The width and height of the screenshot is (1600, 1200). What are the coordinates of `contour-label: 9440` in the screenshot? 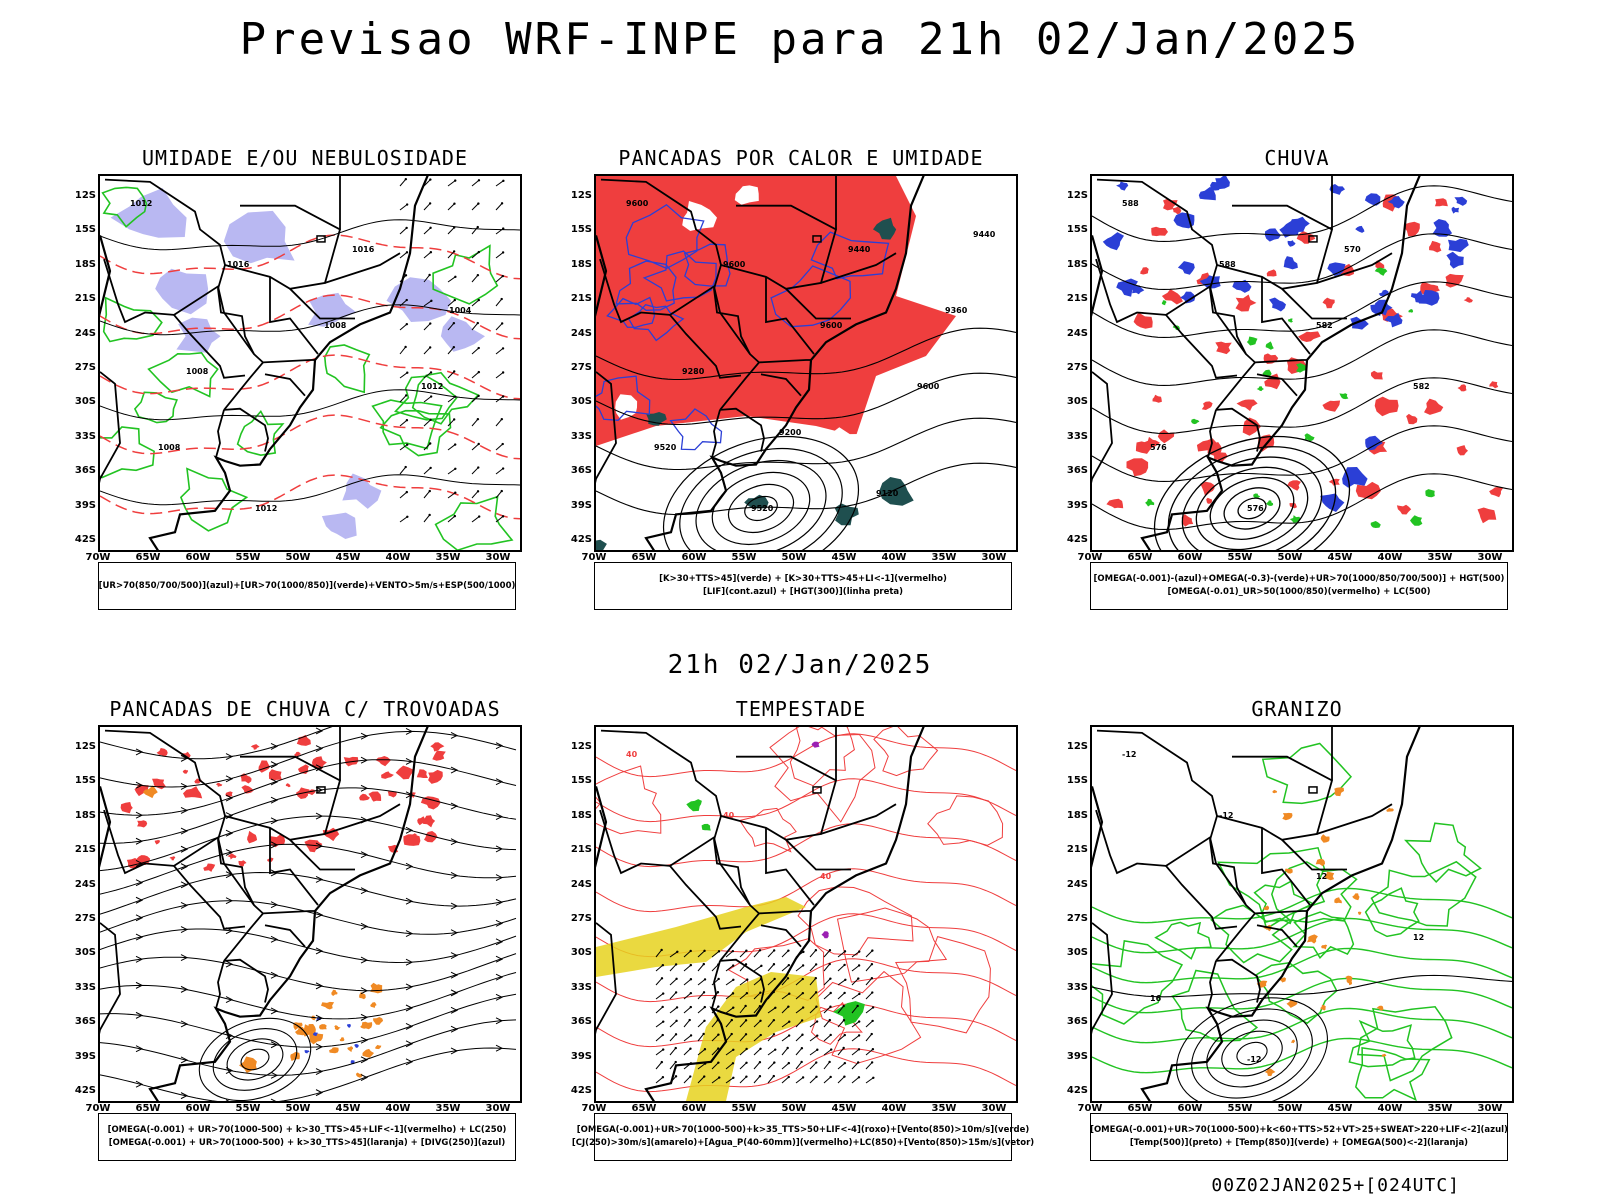 It's located at (859, 249).